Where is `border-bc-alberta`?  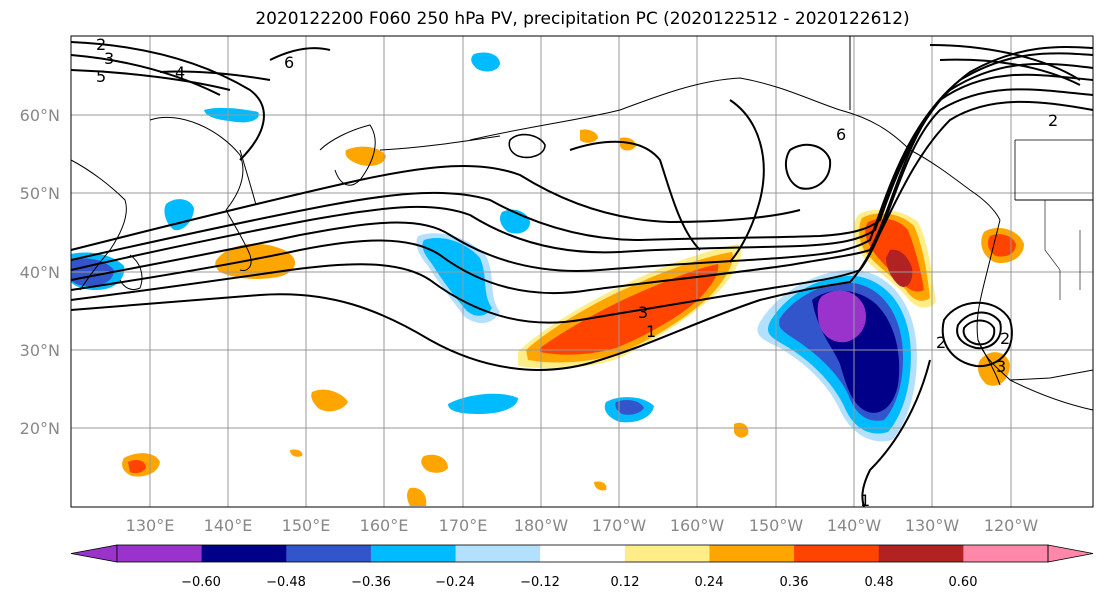
border-bc-alberta is located at coordinates (1053, 169).